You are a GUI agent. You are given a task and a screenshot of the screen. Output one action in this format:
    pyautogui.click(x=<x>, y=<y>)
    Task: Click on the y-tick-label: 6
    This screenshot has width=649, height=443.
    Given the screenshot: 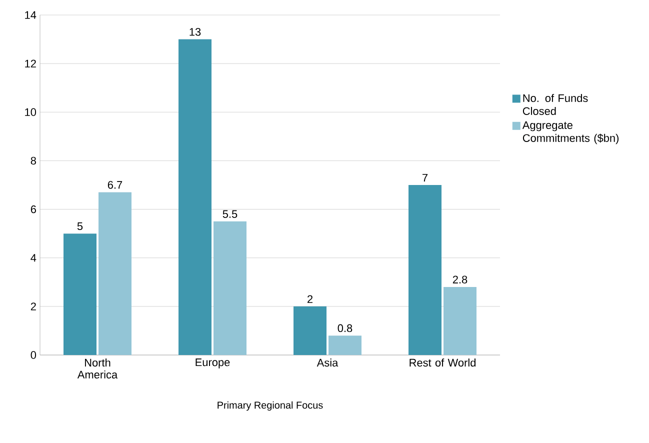 What is the action you would take?
    pyautogui.click(x=33, y=209)
    